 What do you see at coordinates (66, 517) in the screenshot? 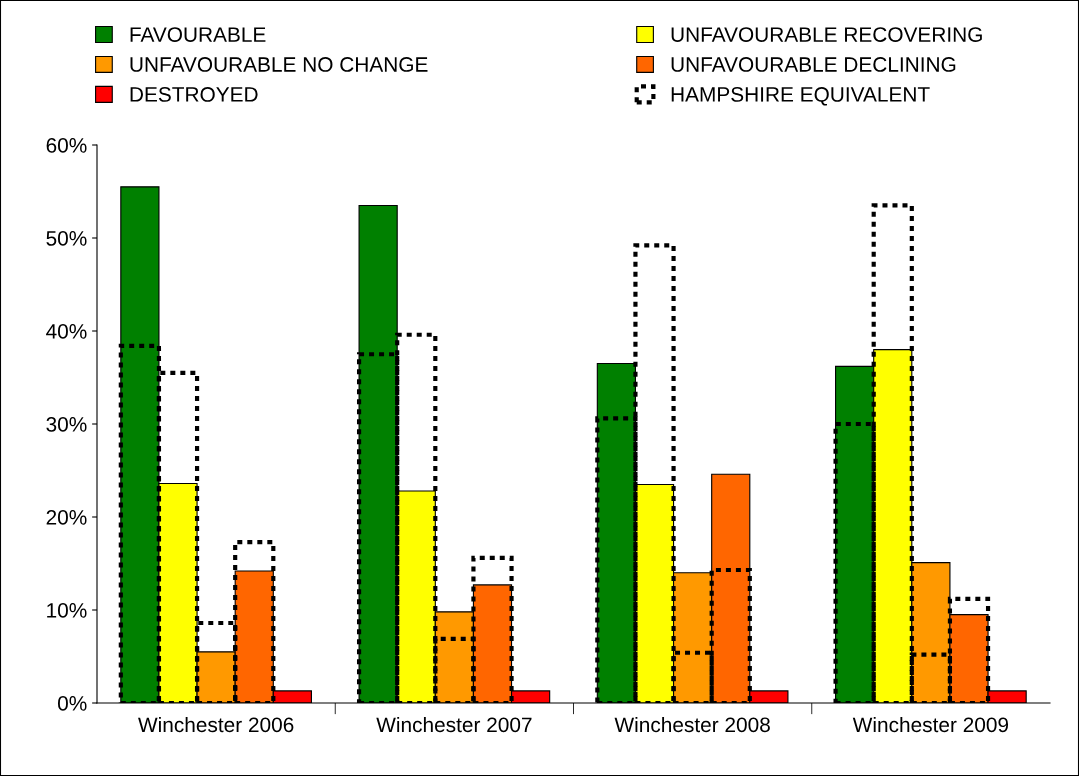
I see `y-tick-label: 20%` at bounding box center [66, 517].